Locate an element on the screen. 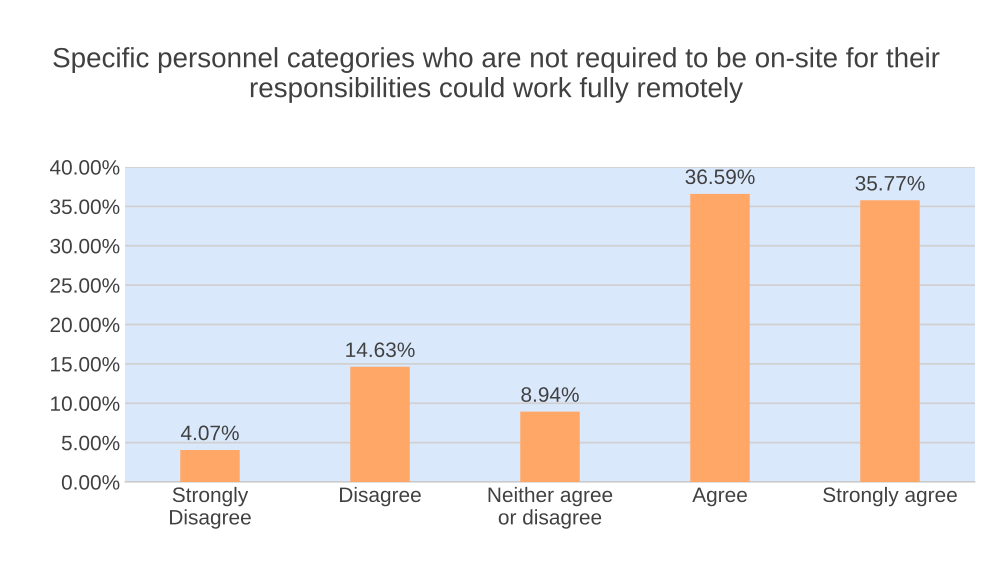 The width and height of the screenshot is (992, 565). y-tick-label: 0.00% is located at coordinates (91, 482).